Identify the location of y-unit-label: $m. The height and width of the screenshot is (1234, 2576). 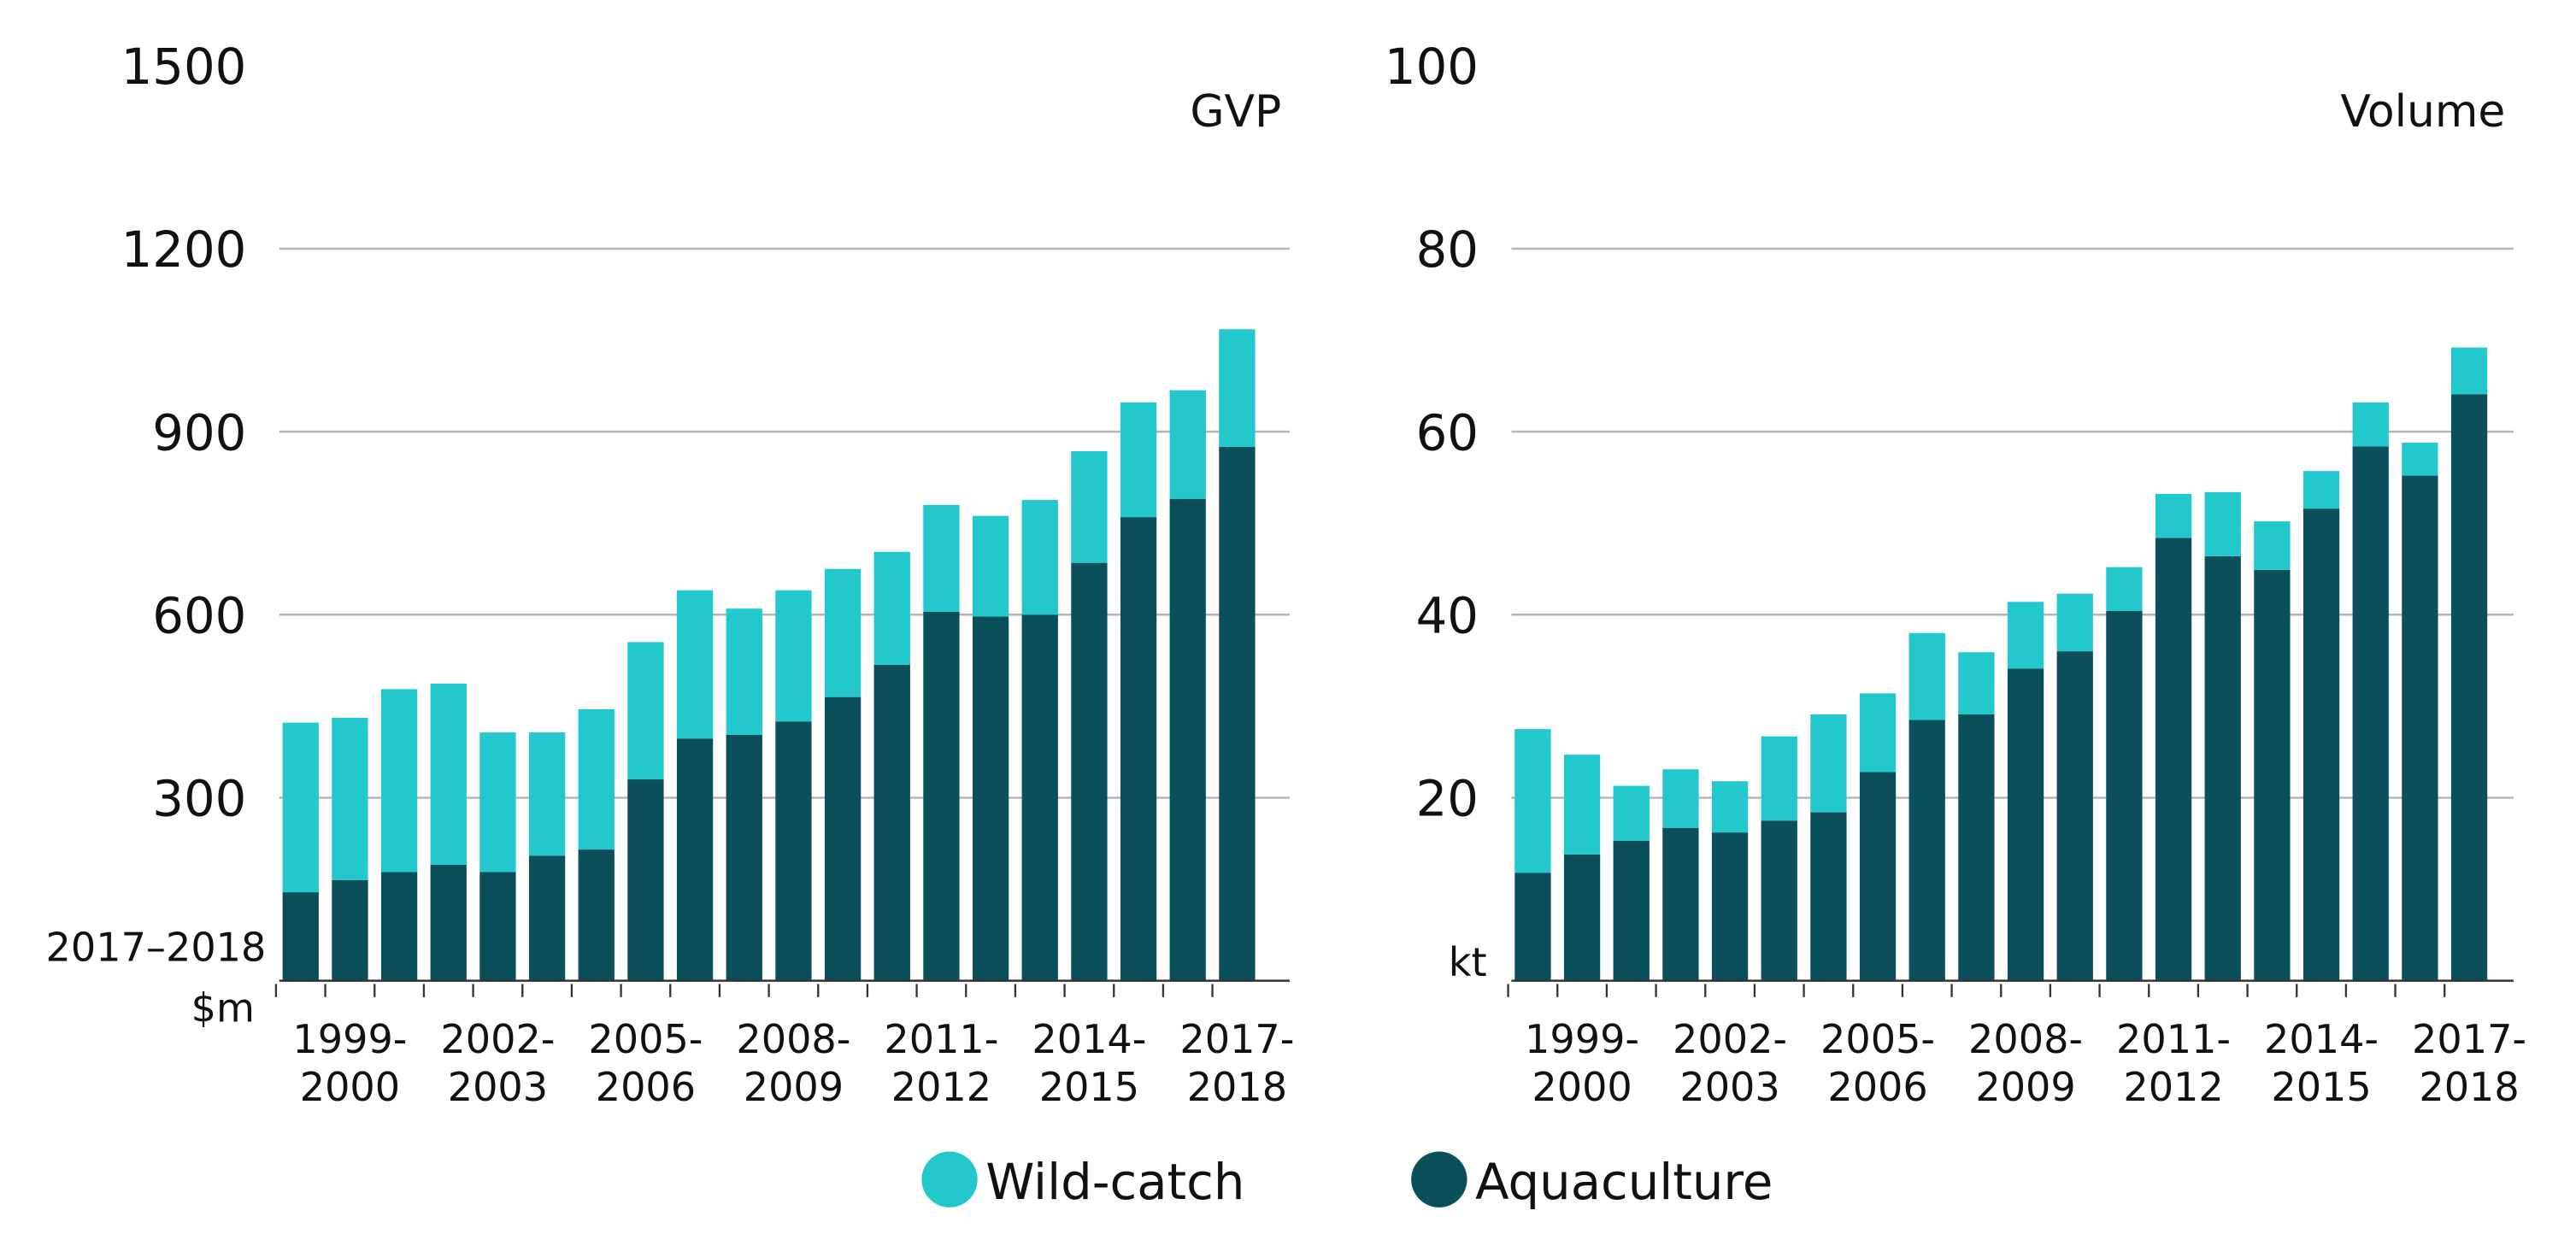
(223, 1008).